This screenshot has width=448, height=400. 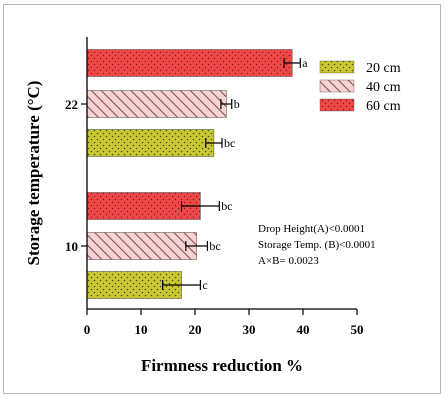 What do you see at coordinates (383, 68) in the screenshot?
I see `legend-label: 20 cm` at bounding box center [383, 68].